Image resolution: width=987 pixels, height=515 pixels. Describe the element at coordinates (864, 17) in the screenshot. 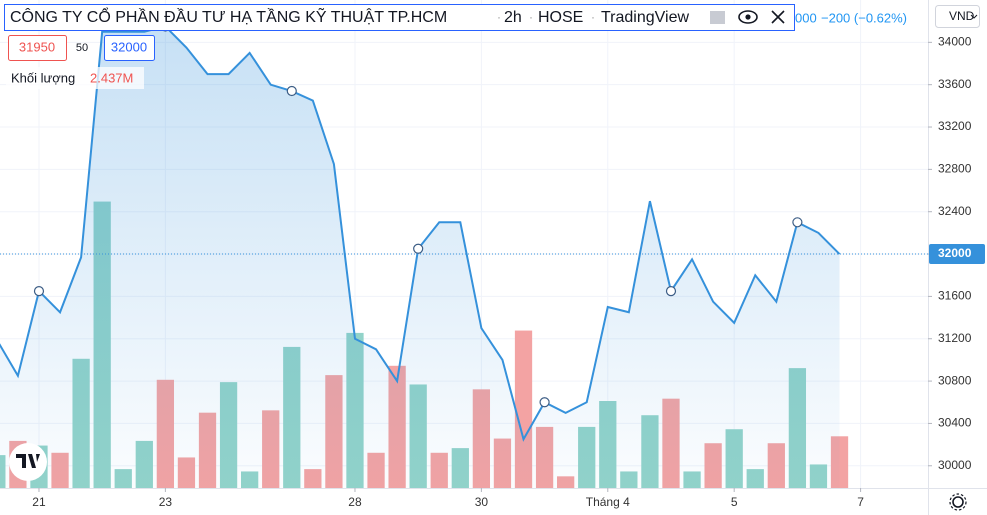

I see `change-text: −200 (−0.62%)` at that location.